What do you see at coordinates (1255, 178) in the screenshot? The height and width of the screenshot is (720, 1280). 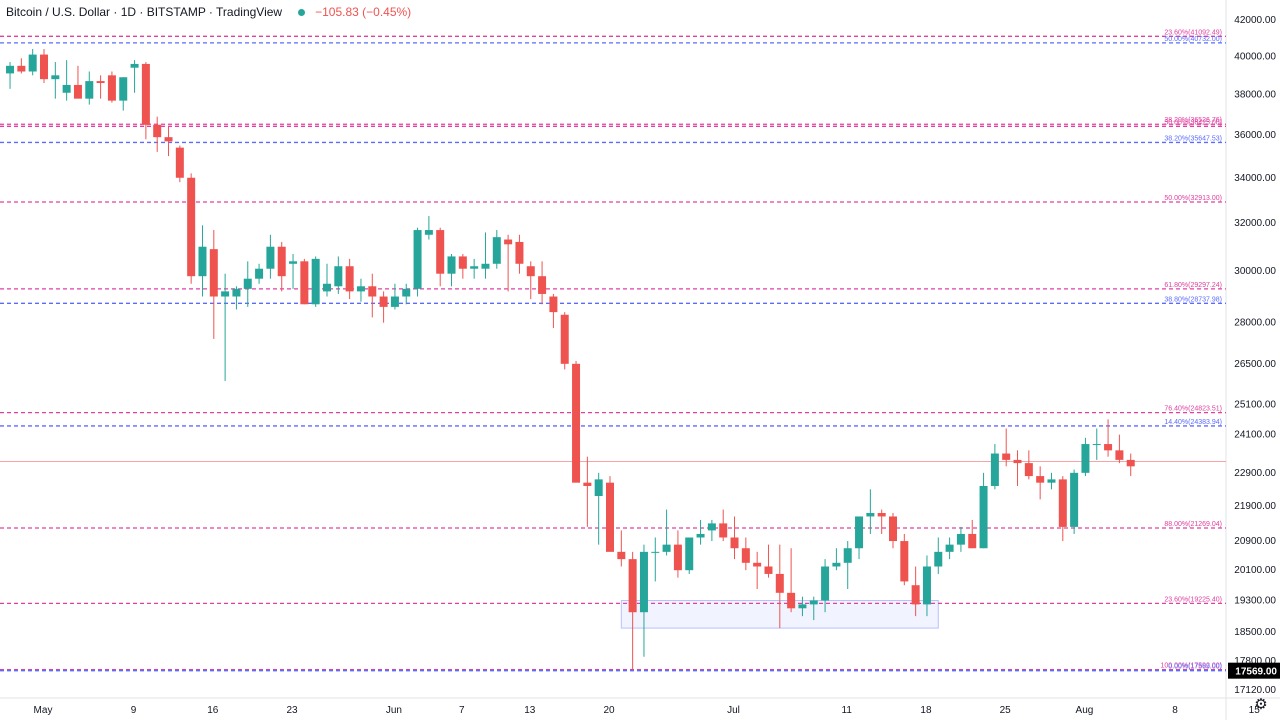 I see `y-tick-label: 34000.00` at bounding box center [1255, 178].